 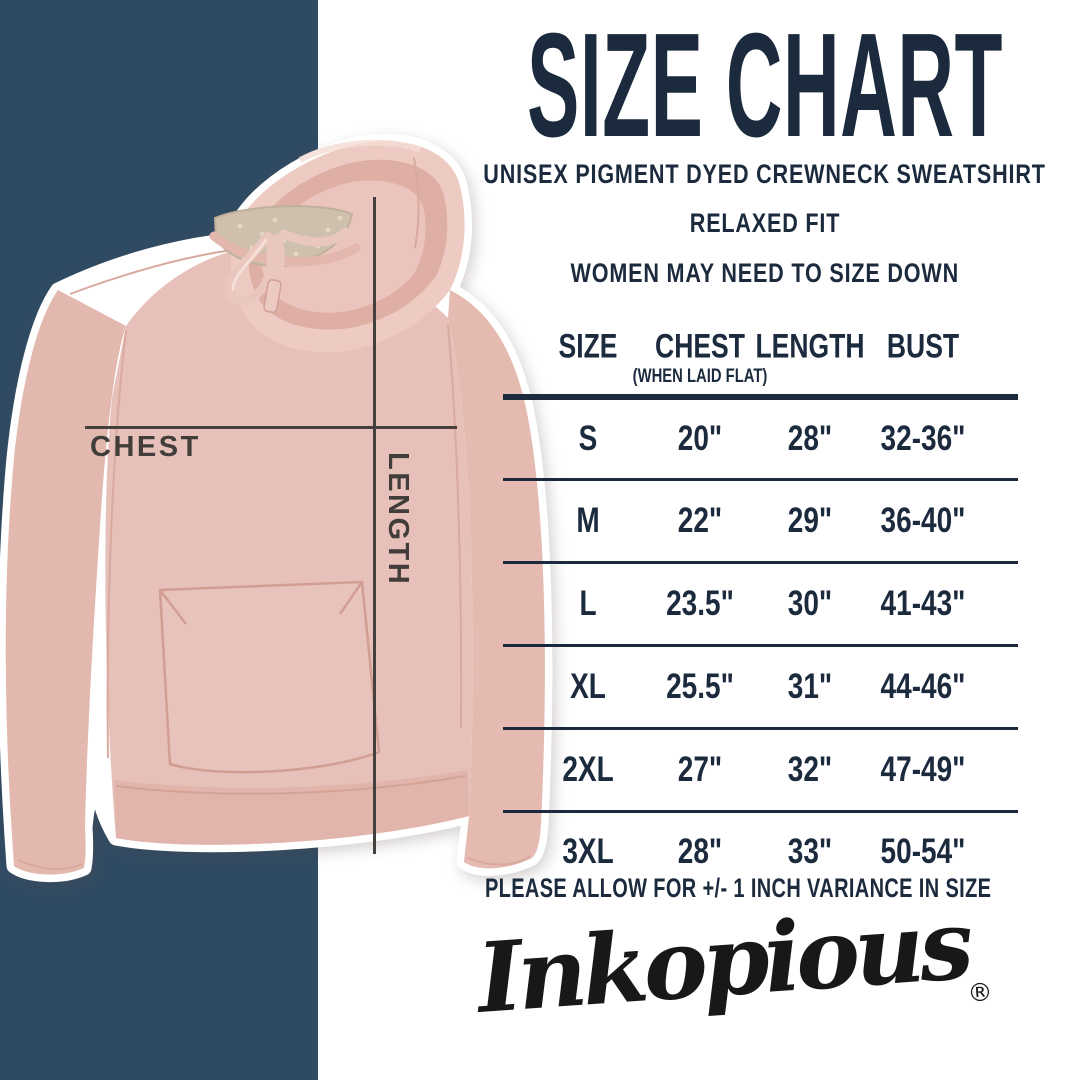 What do you see at coordinates (923, 346) in the screenshot?
I see `col-header-bust: BUST` at bounding box center [923, 346].